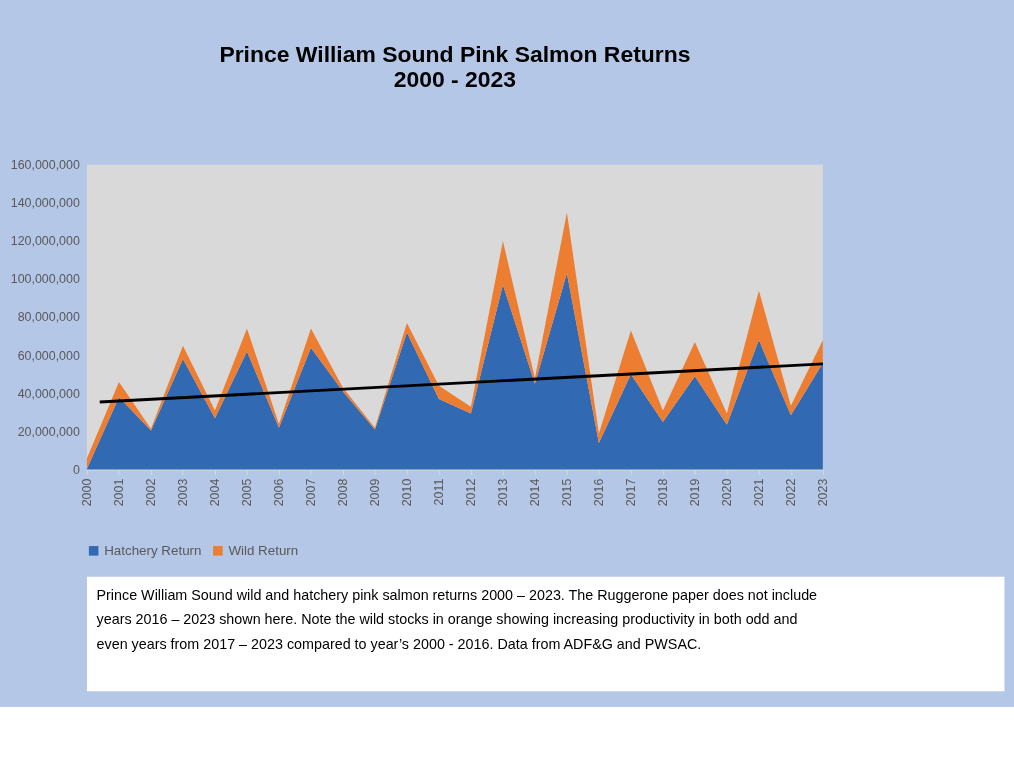  What do you see at coordinates (48, 393) in the screenshot?
I see `y-tick-label: 40,000,000` at bounding box center [48, 393].